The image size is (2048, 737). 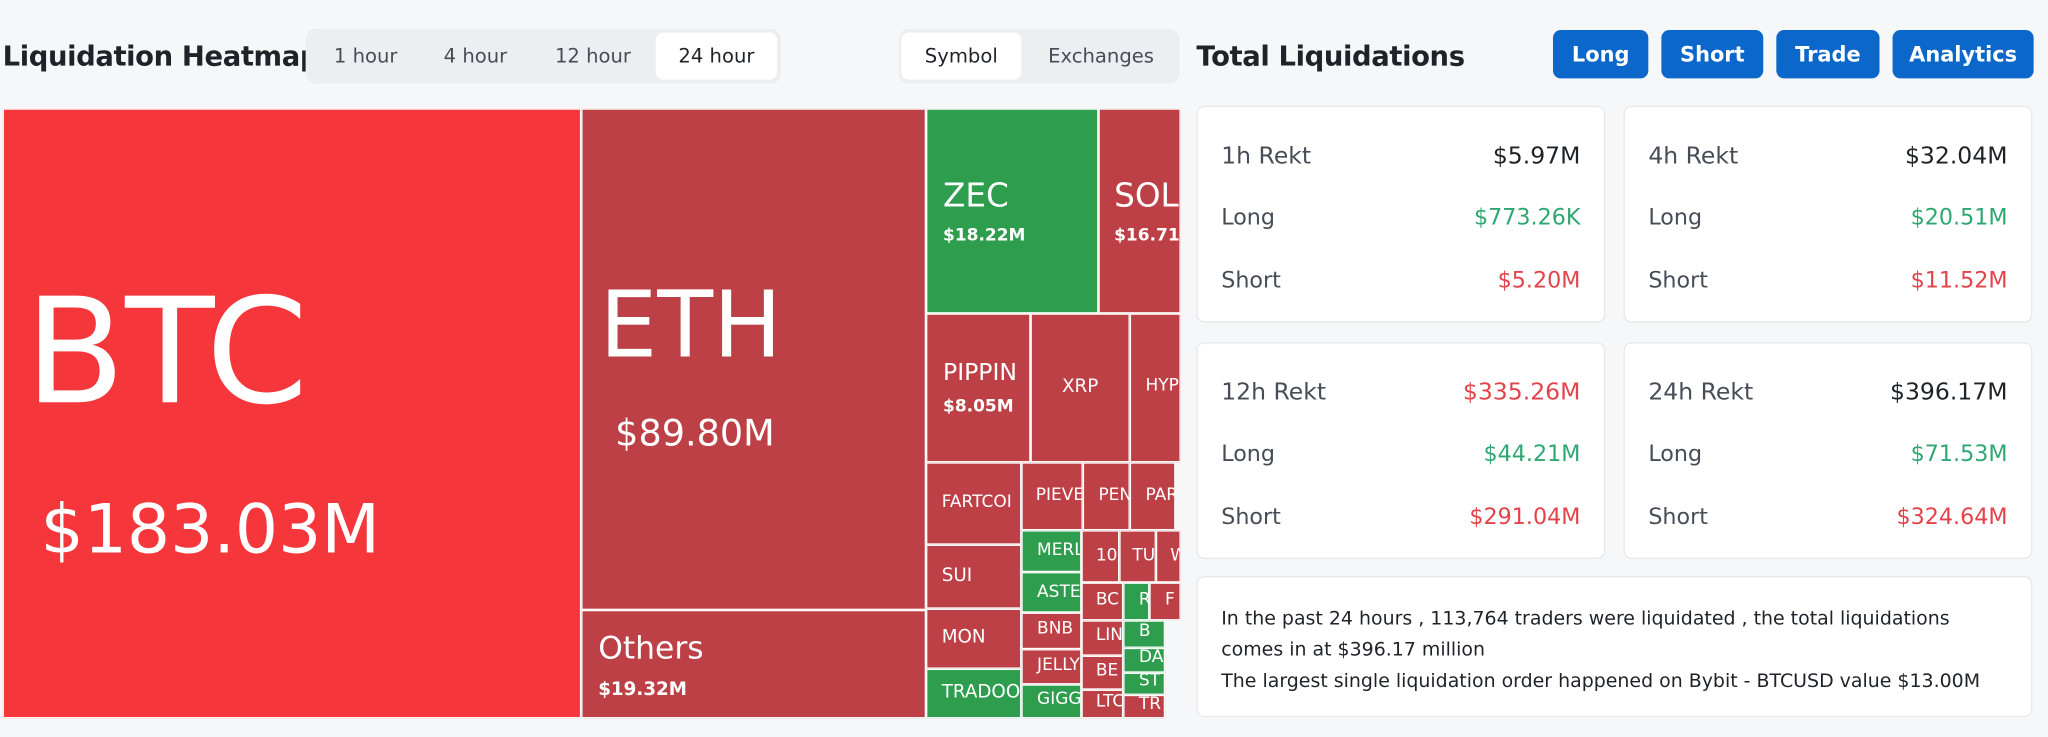 I want to click on card-total: $32.04M, so click(x=1956, y=156).